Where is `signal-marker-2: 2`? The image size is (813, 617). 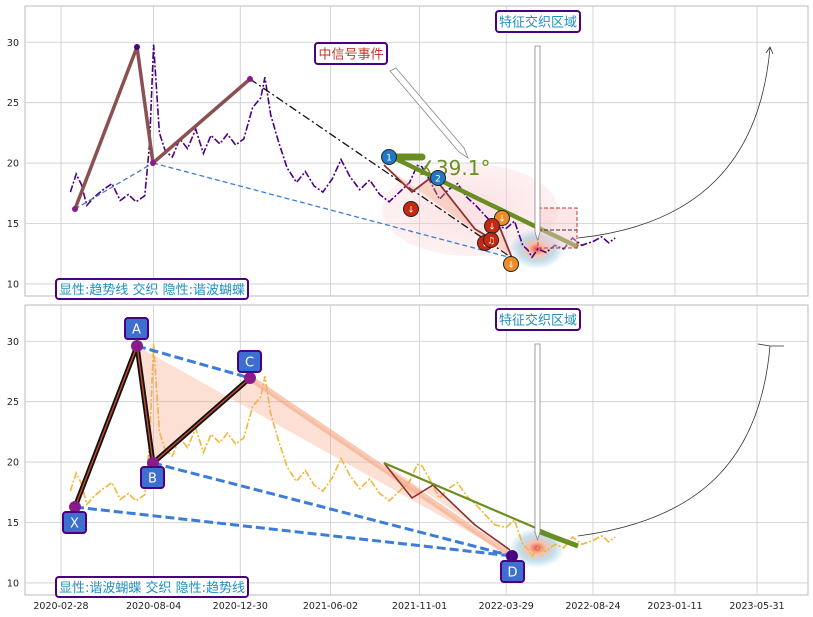 signal-marker-2: 2 is located at coordinates (438, 178).